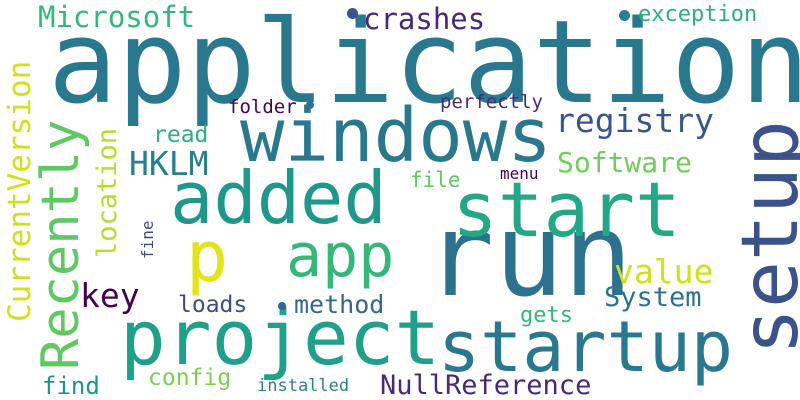 The image size is (800, 400). Describe the element at coordinates (653, 297) in the screenshot. I see `word-system: System` at that location.